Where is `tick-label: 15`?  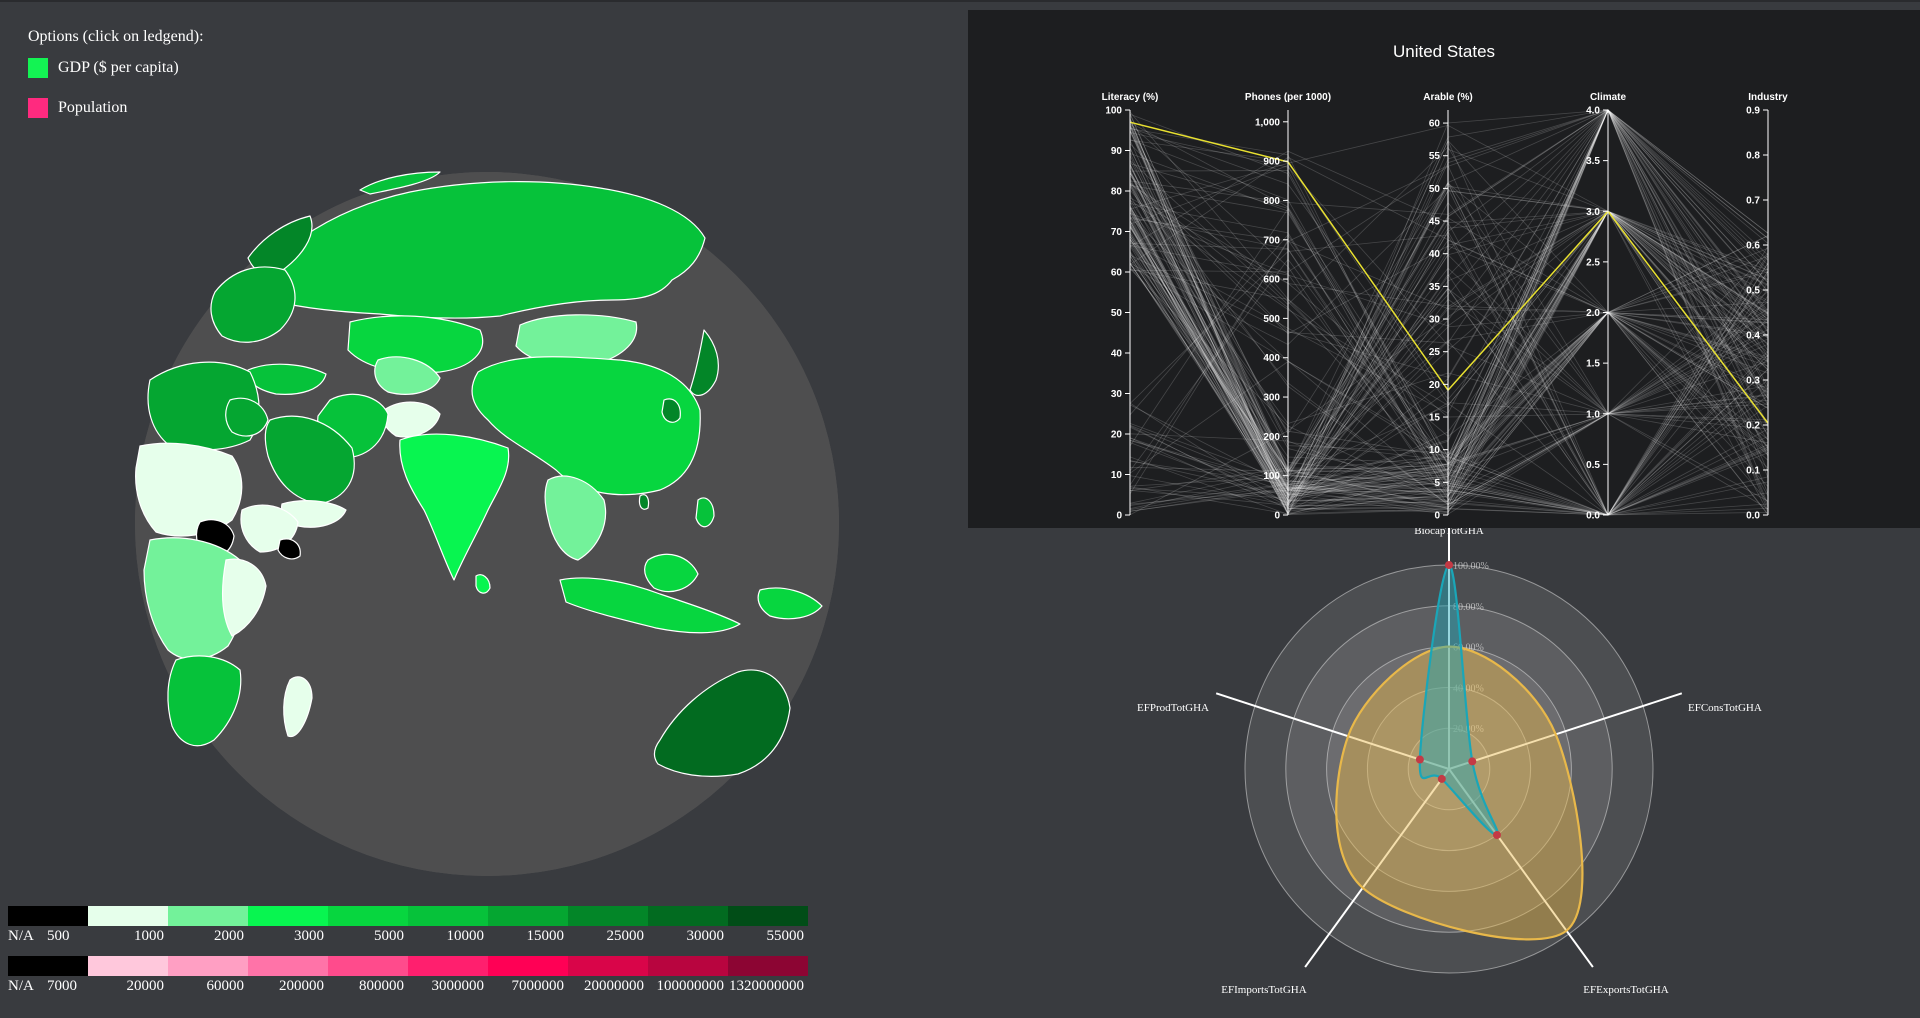
tick-label: 15 is located at coordinates (1435, 418).